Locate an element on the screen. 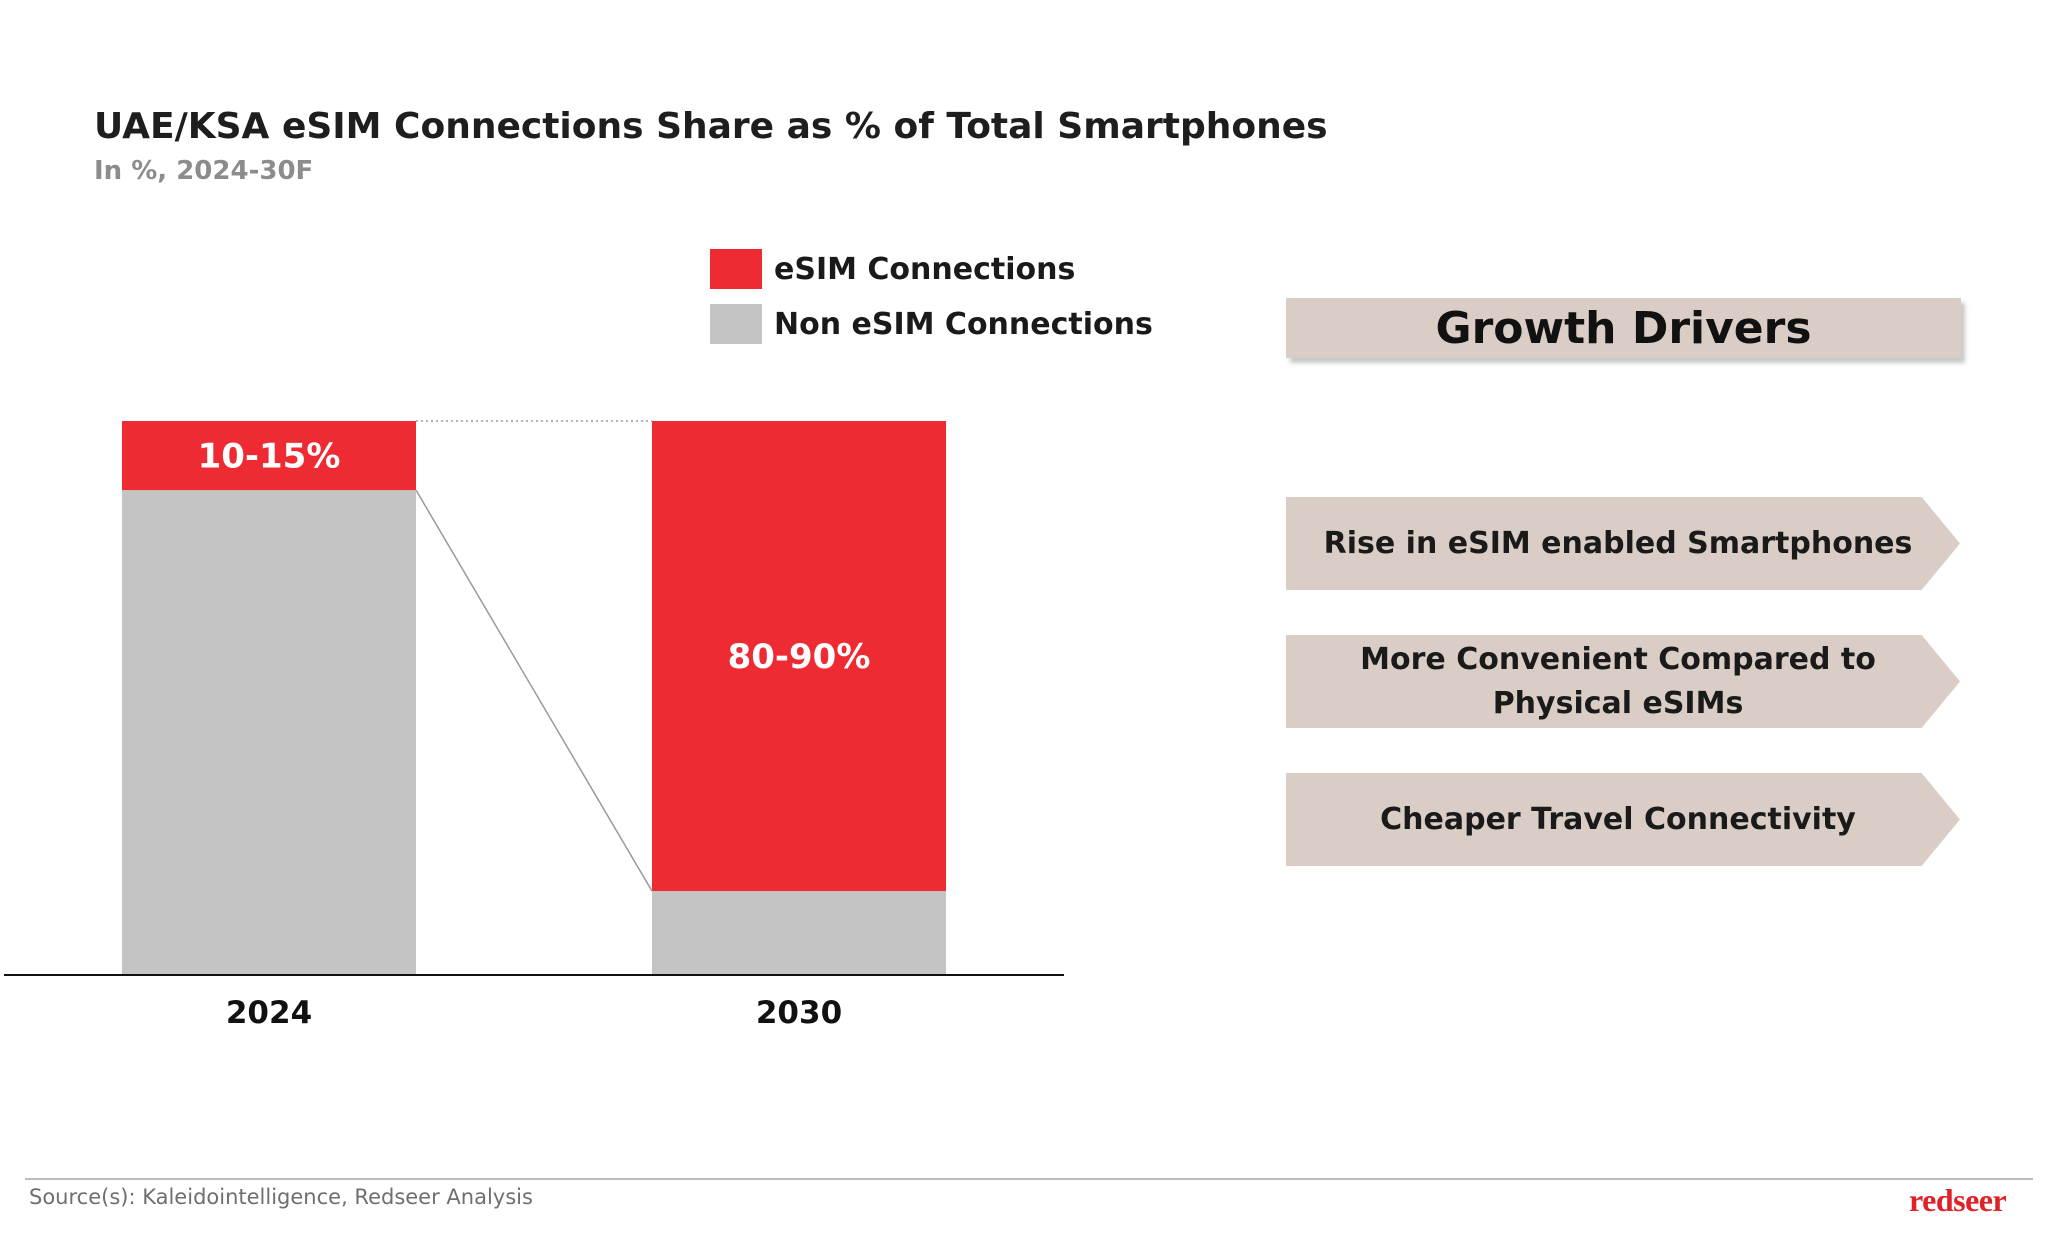  legend-label-non-esim: Non eSIM Connections is located at coordinates (963, 324).